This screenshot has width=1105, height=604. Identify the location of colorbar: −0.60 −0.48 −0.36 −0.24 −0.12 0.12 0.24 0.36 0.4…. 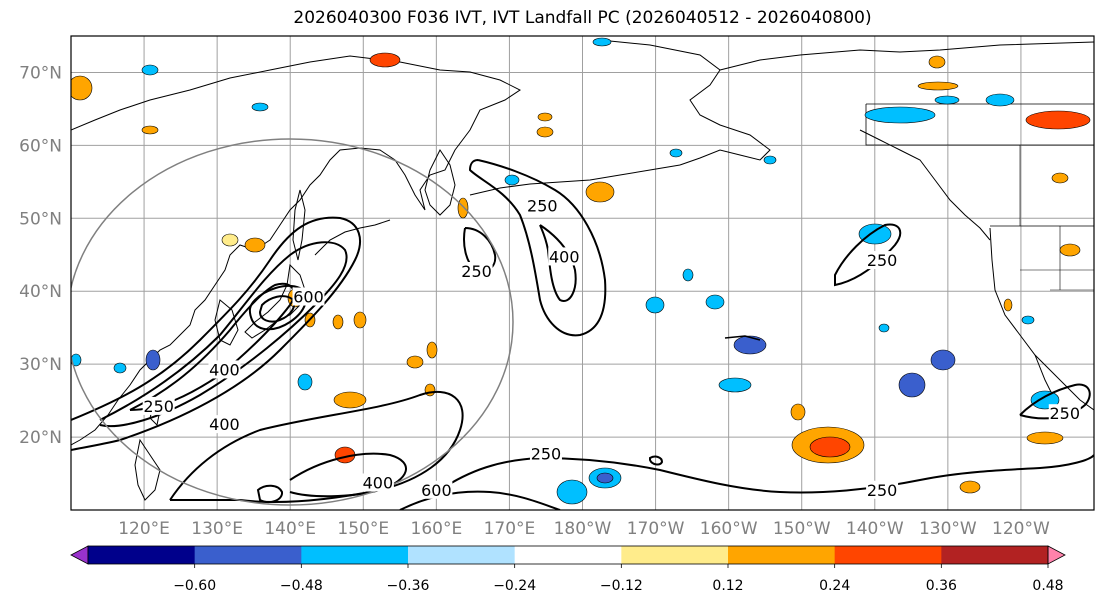
(568, 569).